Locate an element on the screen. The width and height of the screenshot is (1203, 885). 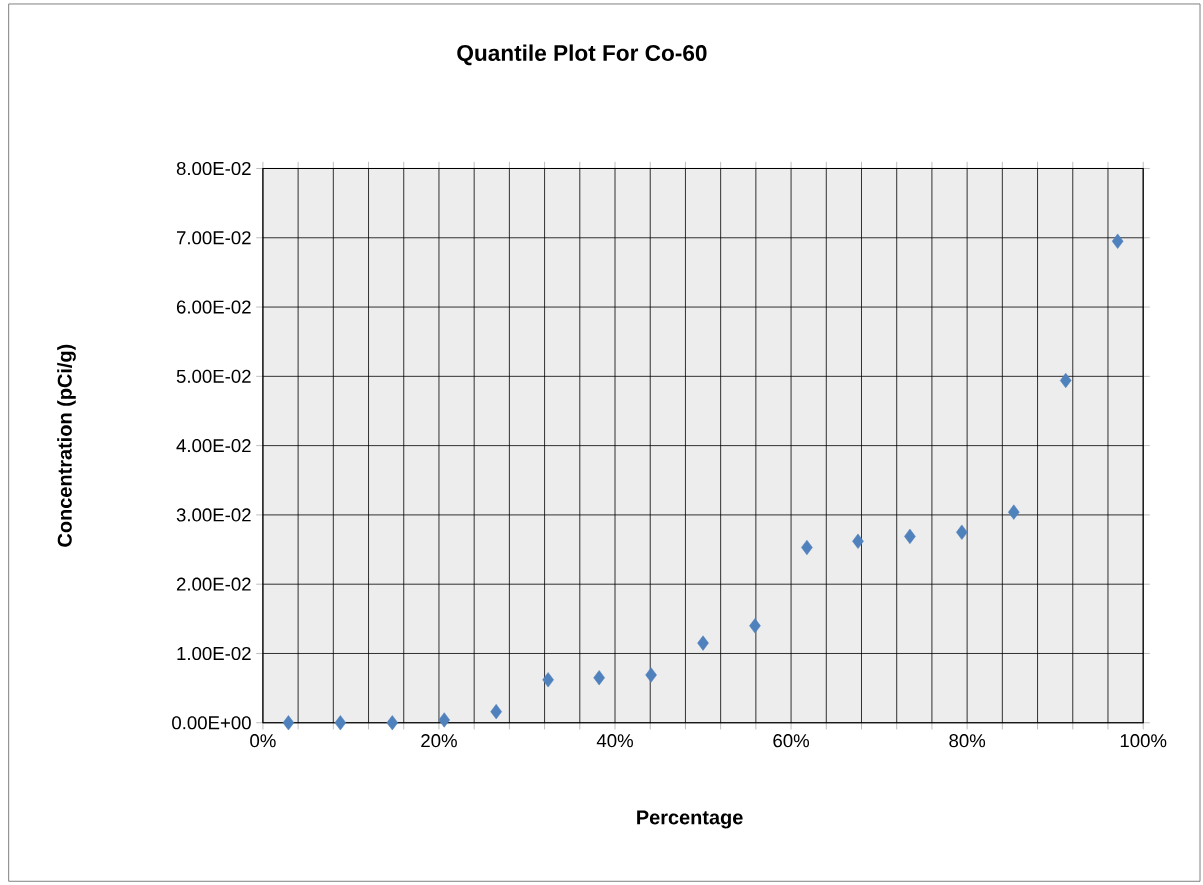
y-tick-label: 2.00E-02 is located at coordinates (213, 584).